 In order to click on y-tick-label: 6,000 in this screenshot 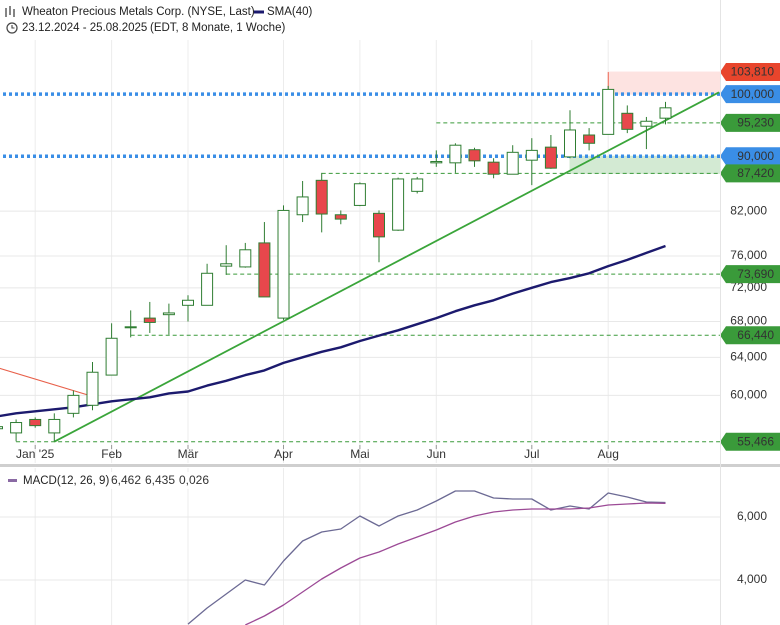, I will do `click(752, 516)`.